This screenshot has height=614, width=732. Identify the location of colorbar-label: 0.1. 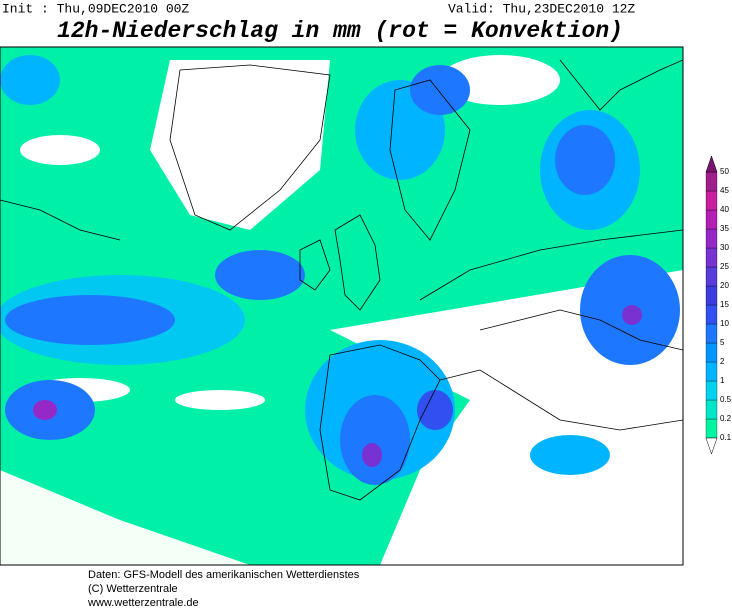
(726, 437).